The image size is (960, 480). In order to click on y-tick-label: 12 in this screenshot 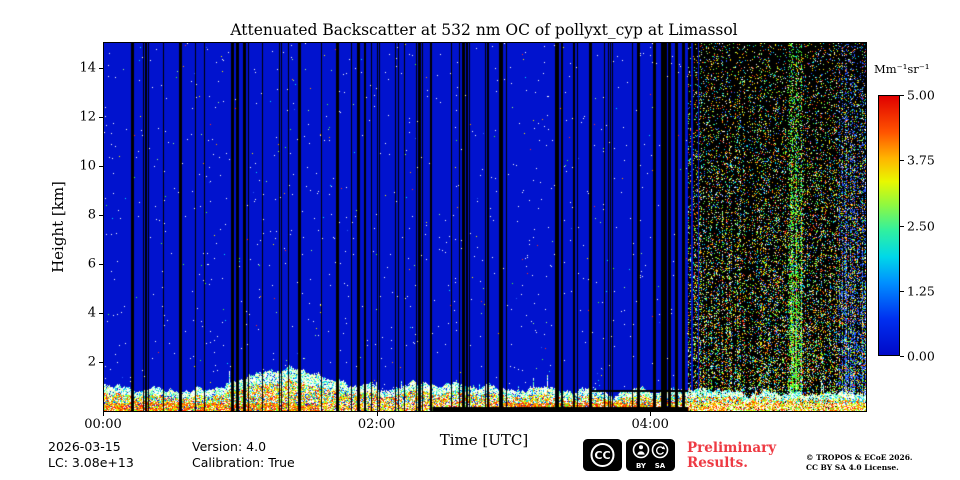, I will do `click(87, 117)`.